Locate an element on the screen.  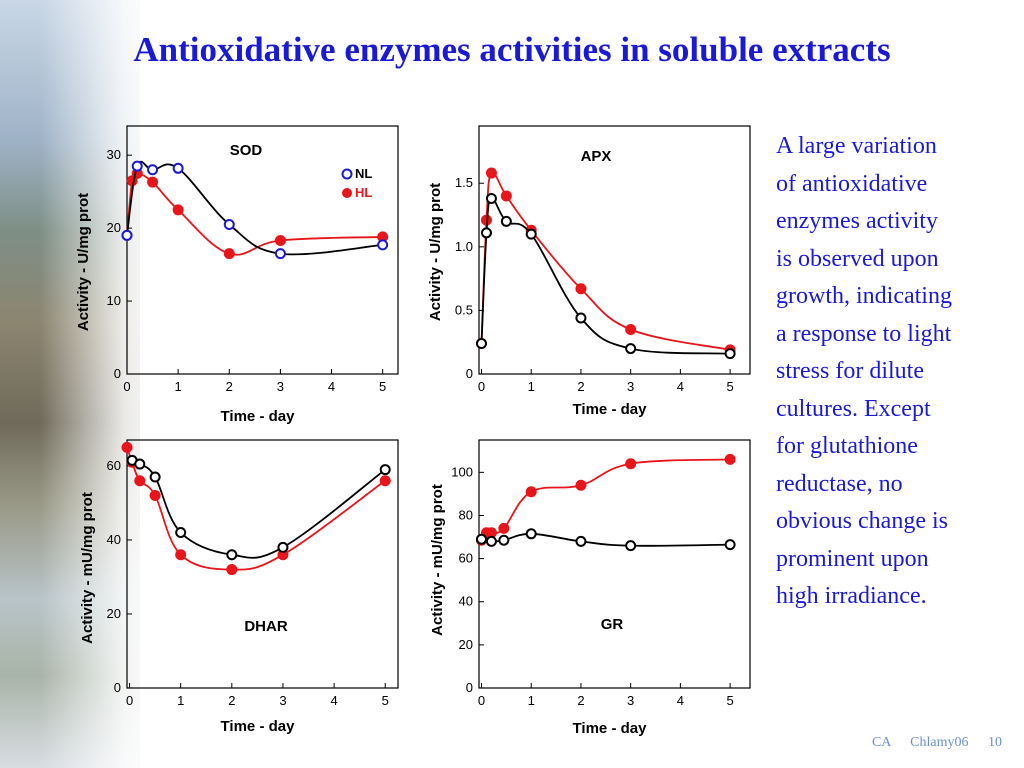
body-line: reductase, no is located at coordinates (839, 483).